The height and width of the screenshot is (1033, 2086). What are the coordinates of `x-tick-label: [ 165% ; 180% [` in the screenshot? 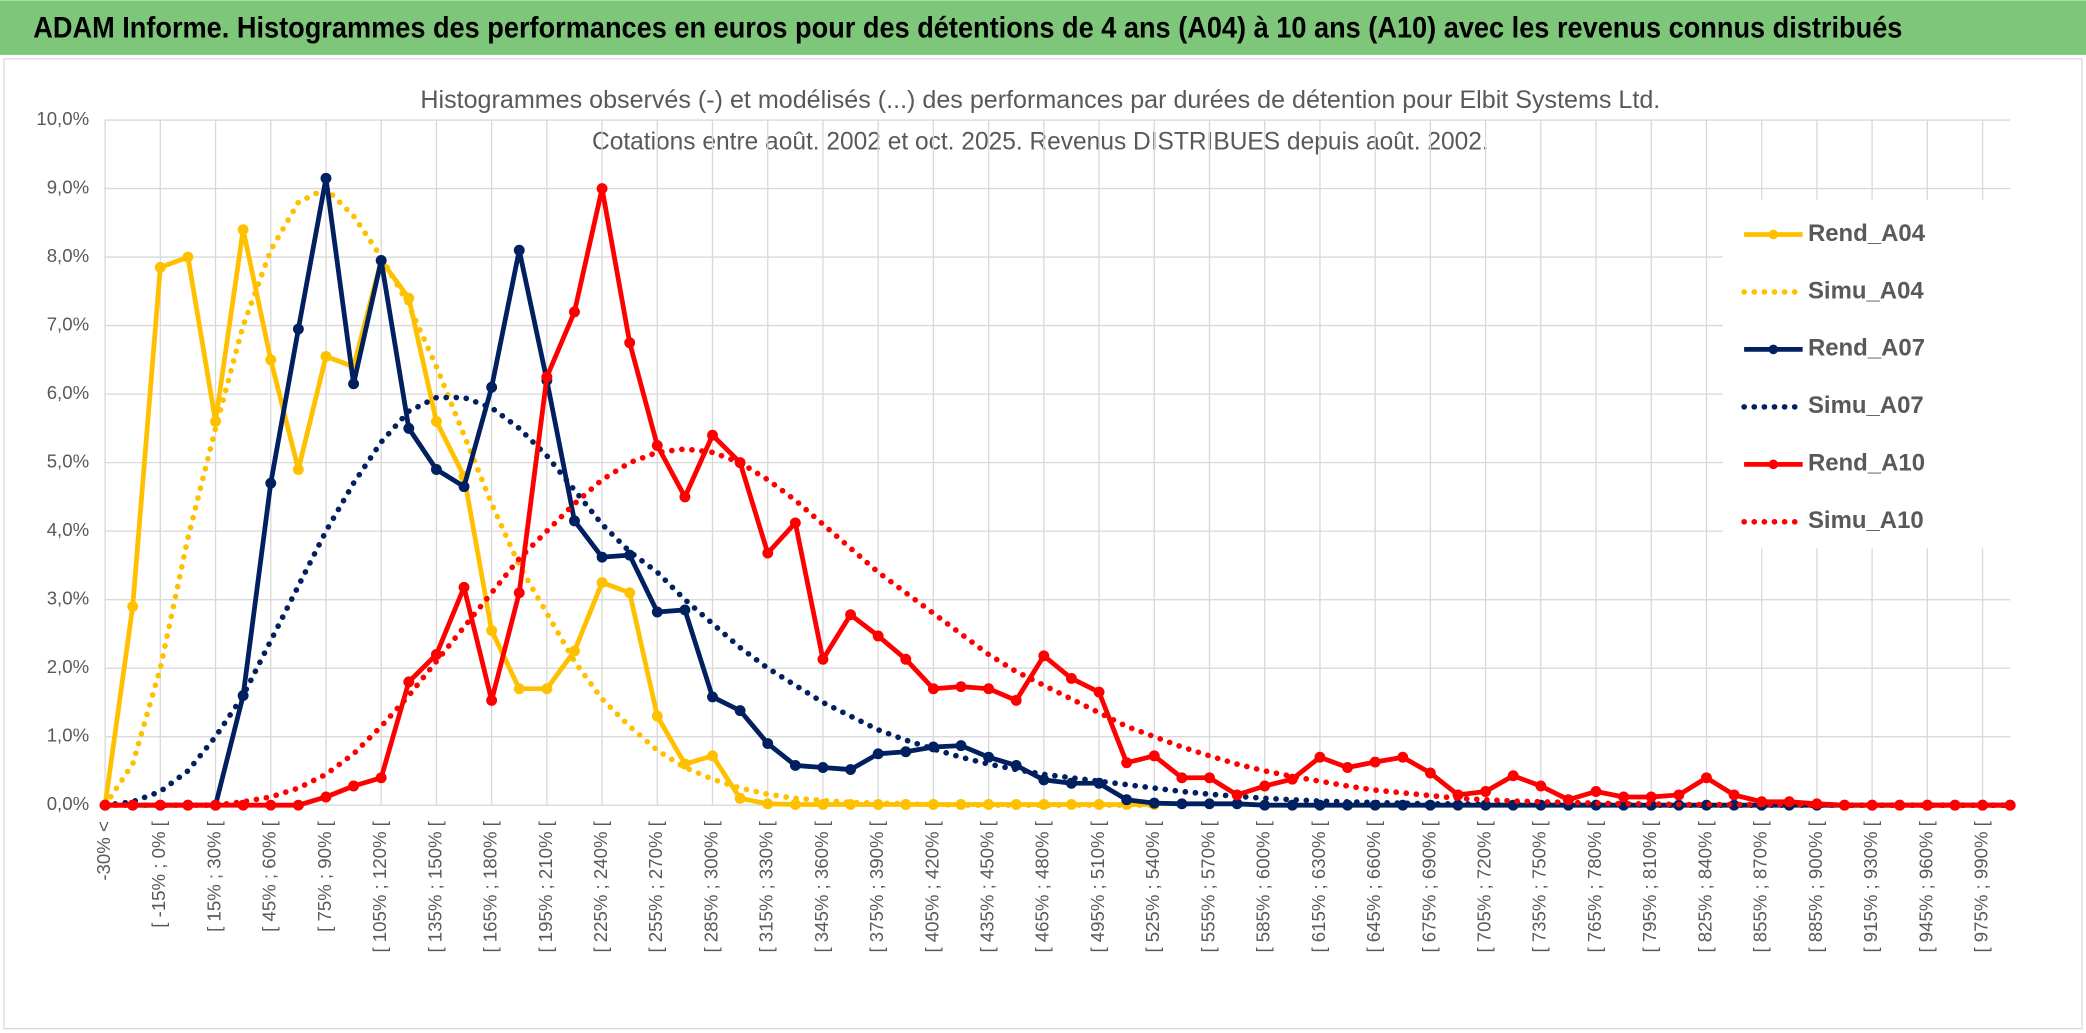 It's located at (490, 886).